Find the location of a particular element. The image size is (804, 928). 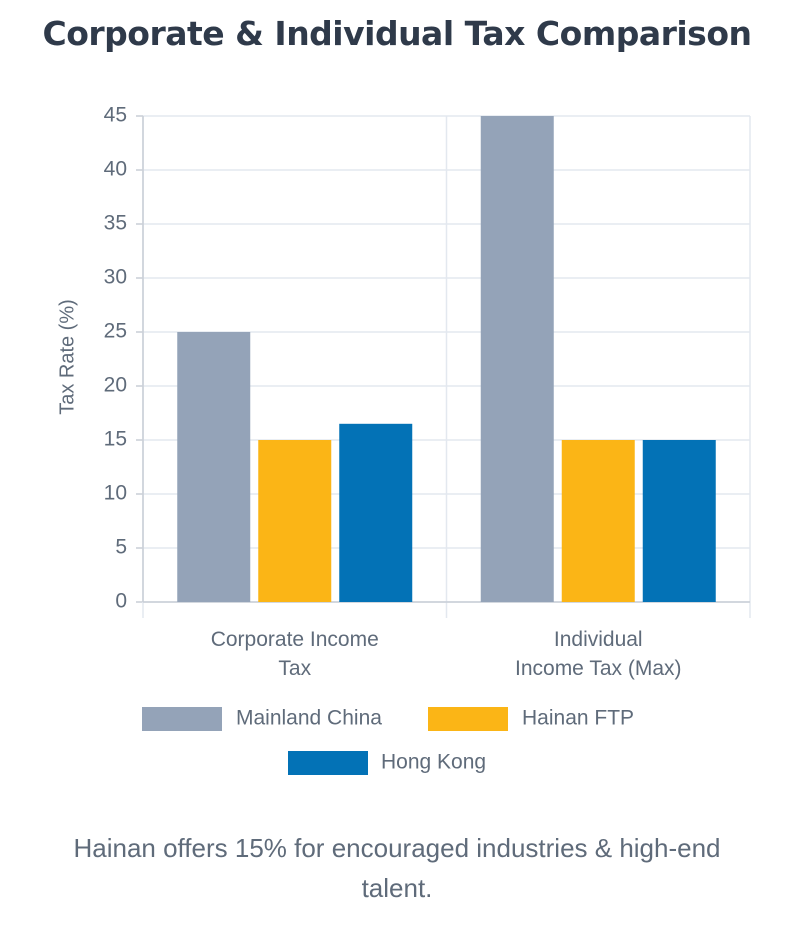

y-axis-label: Tax Rate (%) is located at coordinates (67, 357).